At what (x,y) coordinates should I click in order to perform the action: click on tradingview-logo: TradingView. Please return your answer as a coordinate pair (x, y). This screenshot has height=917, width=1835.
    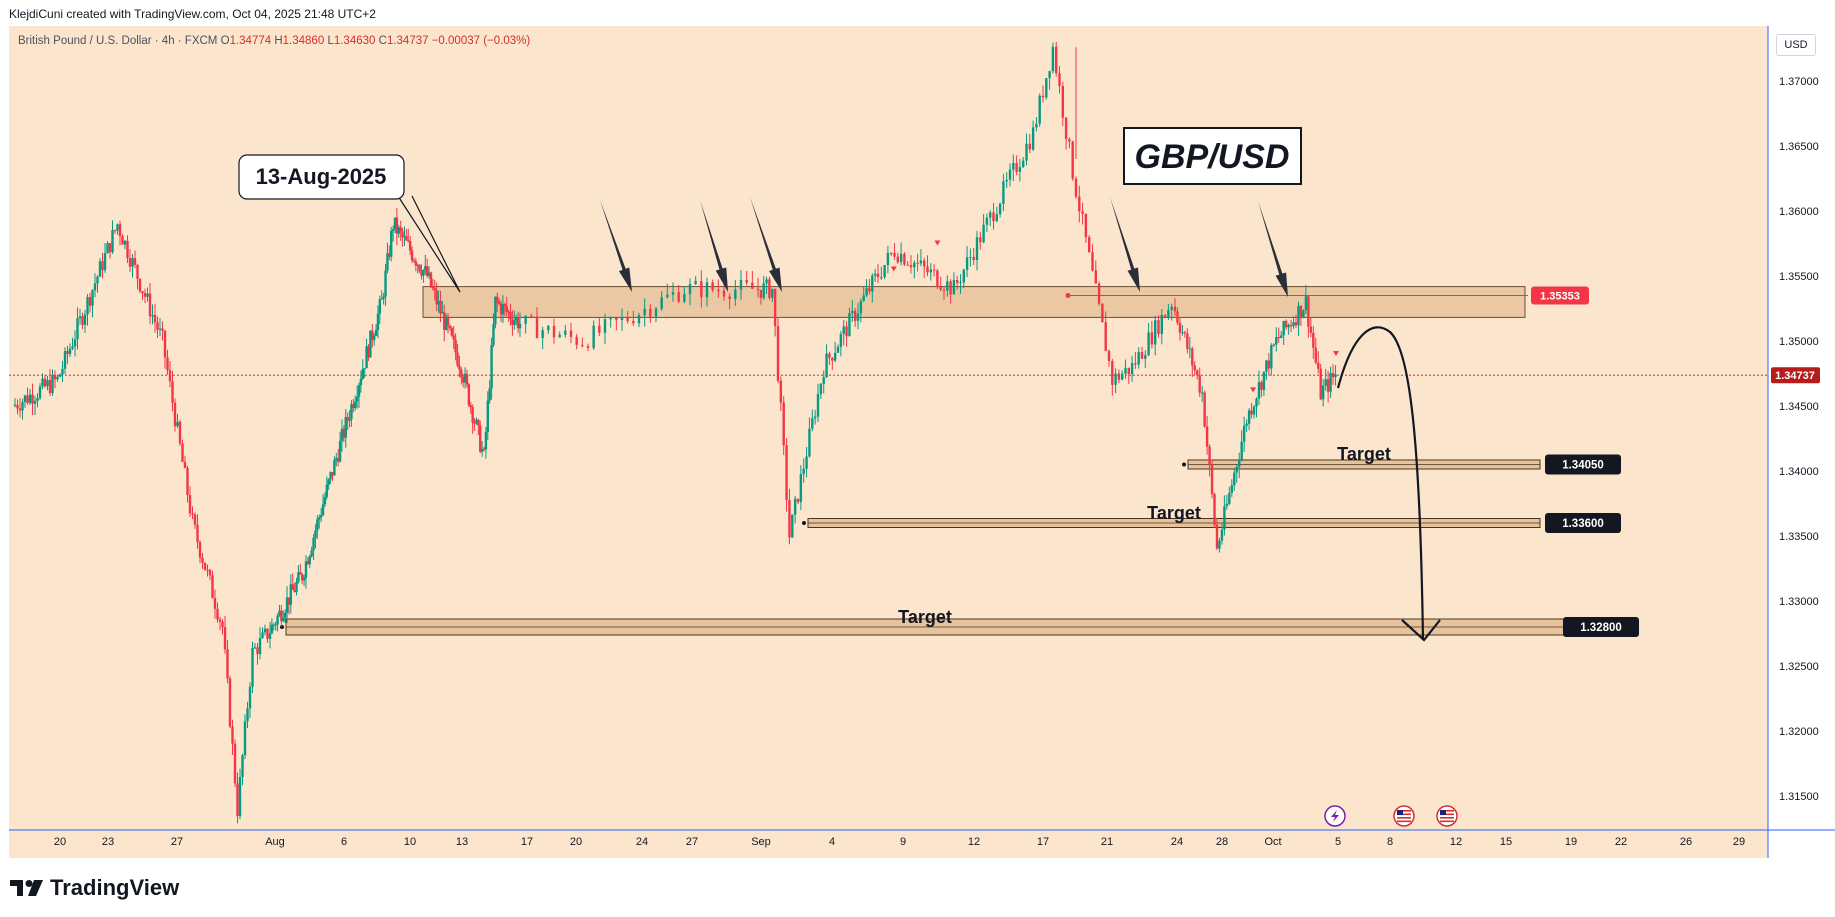
    Looking at the image, I should click on (94, 888).